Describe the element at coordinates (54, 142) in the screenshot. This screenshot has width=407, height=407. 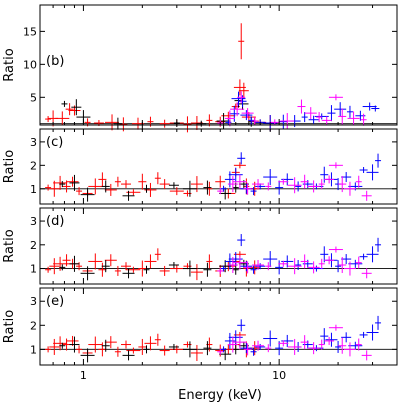
I see `panel-label: (c)` at that location.